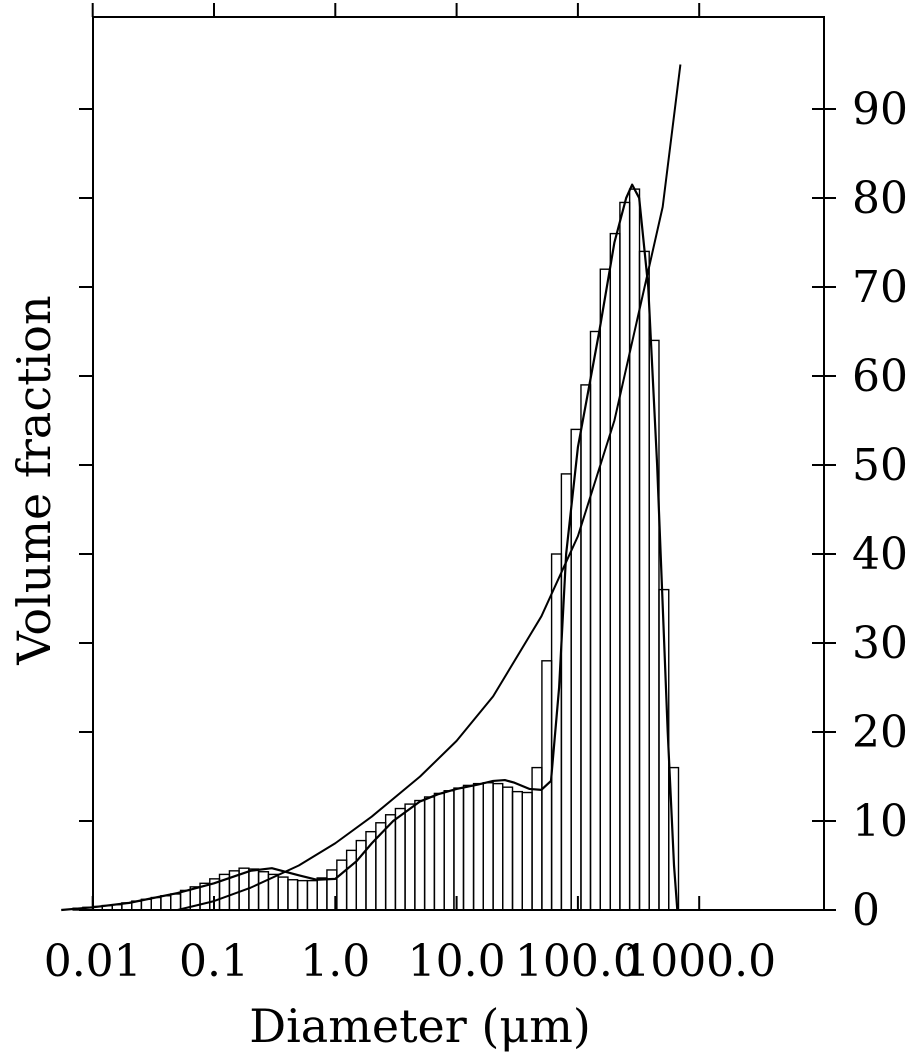  What do you see at coordinates (214, 961) in the screenshot?
I see `x-tick-label: 0.1` at bounding box center [214, 961].